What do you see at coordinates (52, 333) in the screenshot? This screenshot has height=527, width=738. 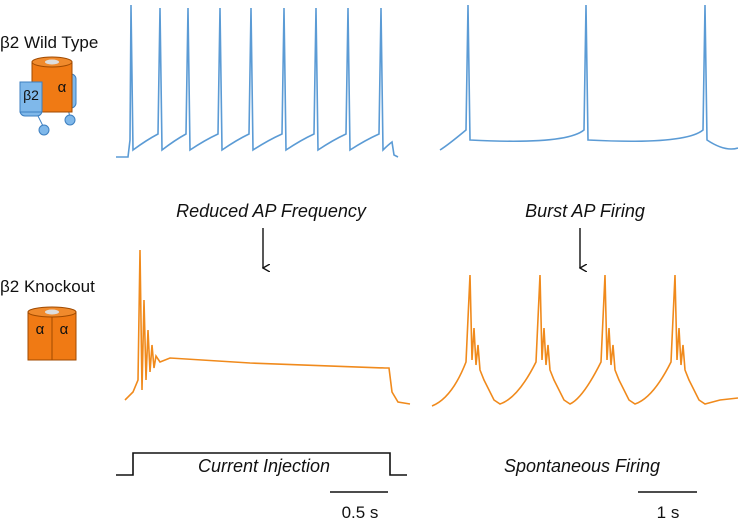 I see `channel-icon-ko` at bounding box center [52, 333].